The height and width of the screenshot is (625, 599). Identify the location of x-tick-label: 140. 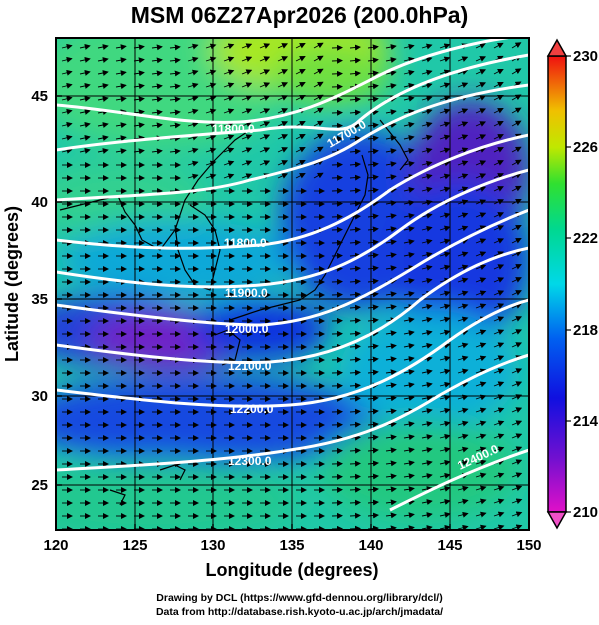
(370, 545).